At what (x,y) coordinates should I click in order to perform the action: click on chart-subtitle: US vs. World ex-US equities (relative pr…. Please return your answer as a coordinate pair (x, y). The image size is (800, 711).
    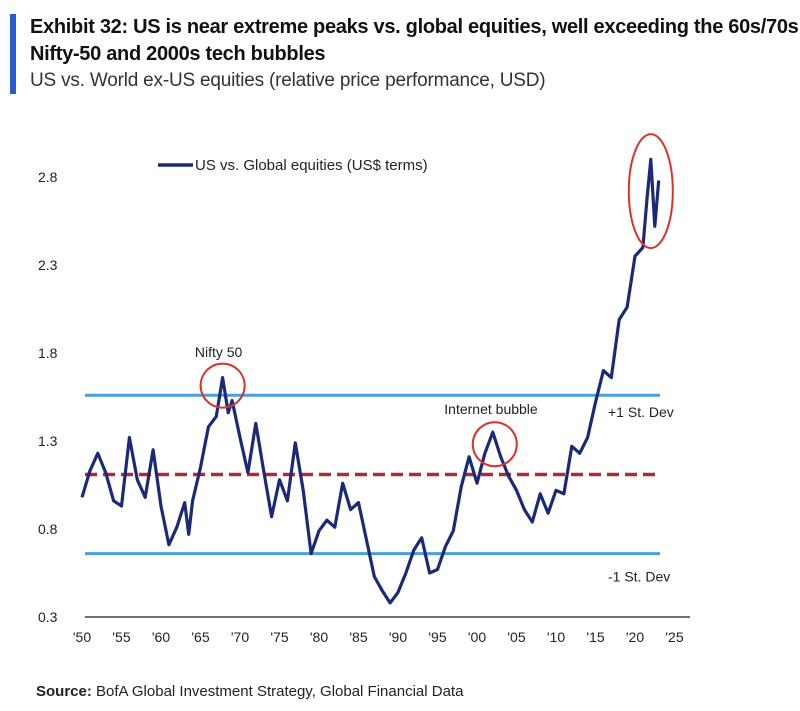
    Looking at the image, I should click on (288, 80).